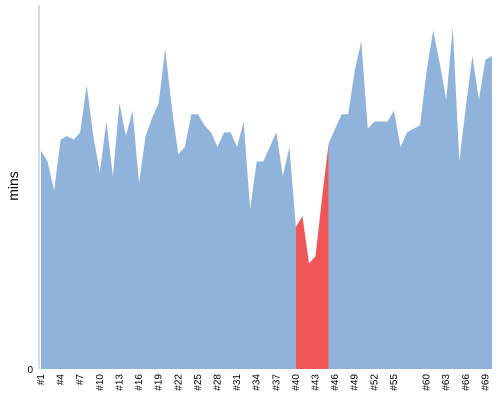 This screenshot has height=400, width=500. What do you see at coordinates (13, 186) in the screenshot?
I see `y-axis-title: mins` at bounding box center [13, 186].